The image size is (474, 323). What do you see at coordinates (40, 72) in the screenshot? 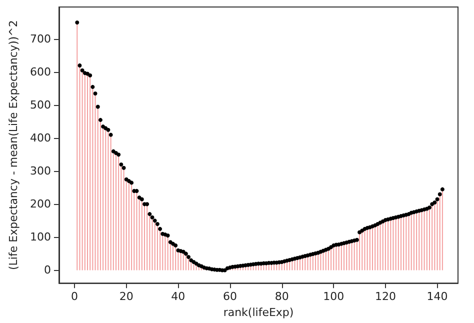
I see `y-tick-label: 600` at bounding box center [40, 72].